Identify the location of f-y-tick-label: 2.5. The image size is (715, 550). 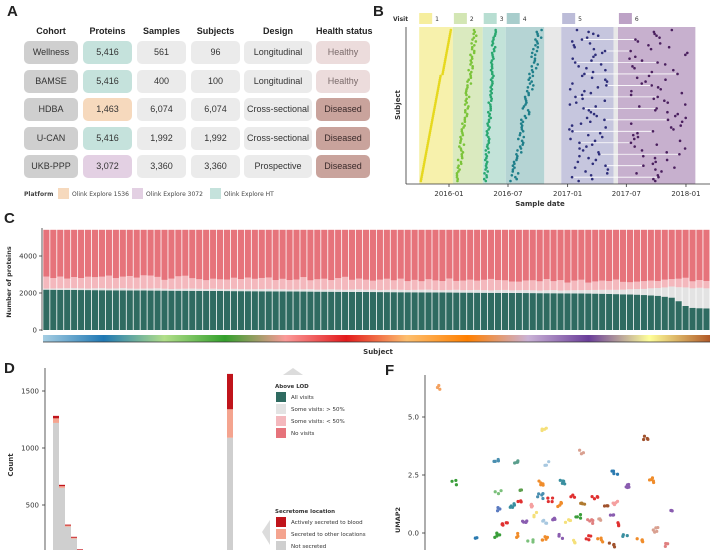
(413, 476).